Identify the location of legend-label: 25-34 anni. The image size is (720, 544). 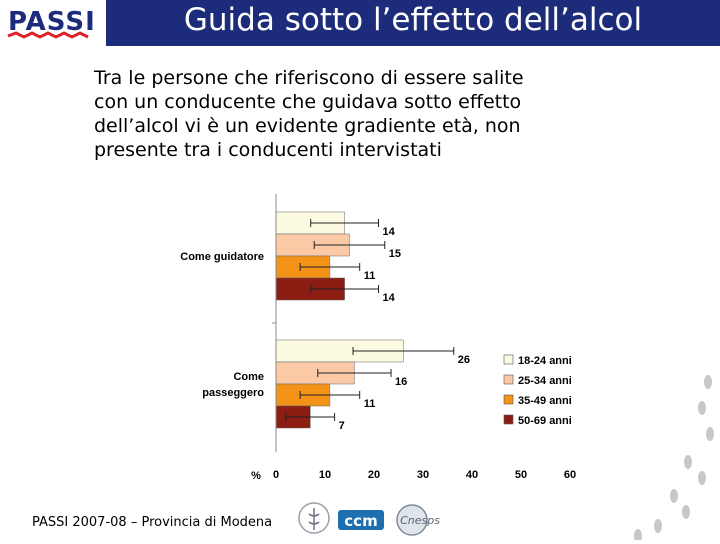
(545, 381).